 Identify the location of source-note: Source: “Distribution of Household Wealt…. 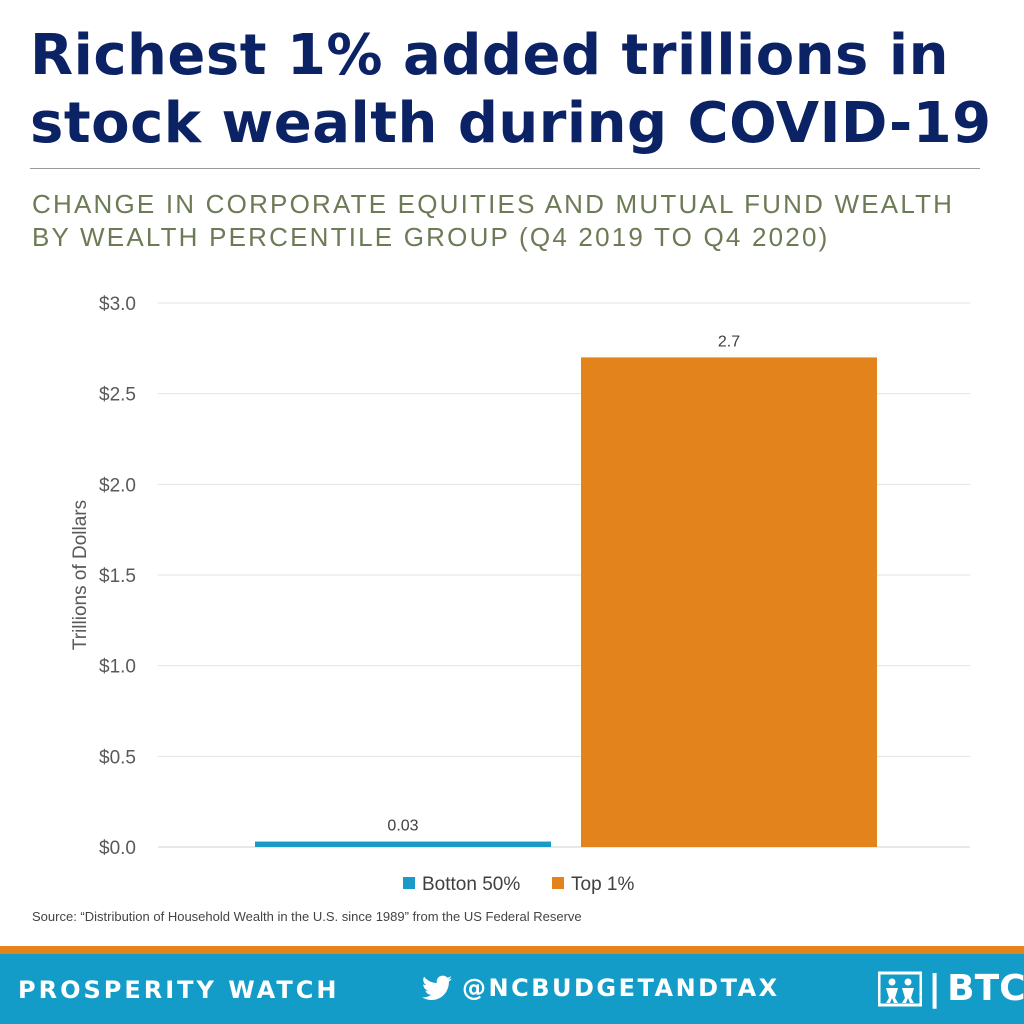
(307, 916).